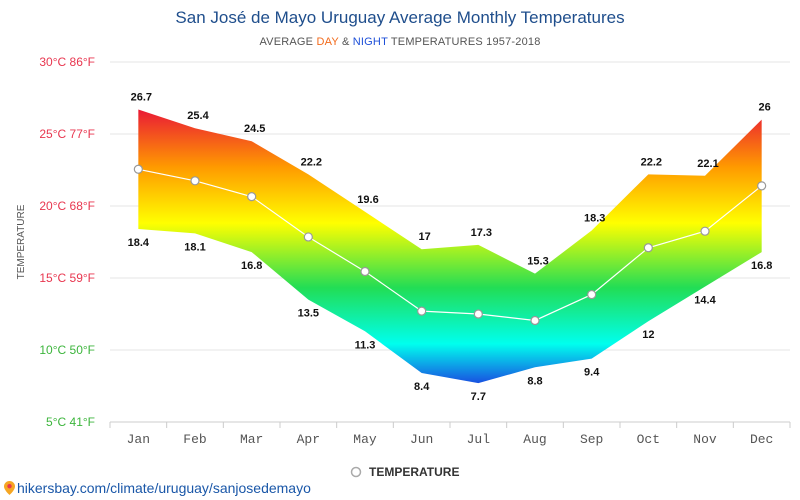 Image resolution: width=800 pixels, height=500 pixels. What do you see at coordinates (465, 42) in the screenshot?
I see `subtitle-suffix: TEMPERATURES 1957-2018` at bounding box center [465, 42].